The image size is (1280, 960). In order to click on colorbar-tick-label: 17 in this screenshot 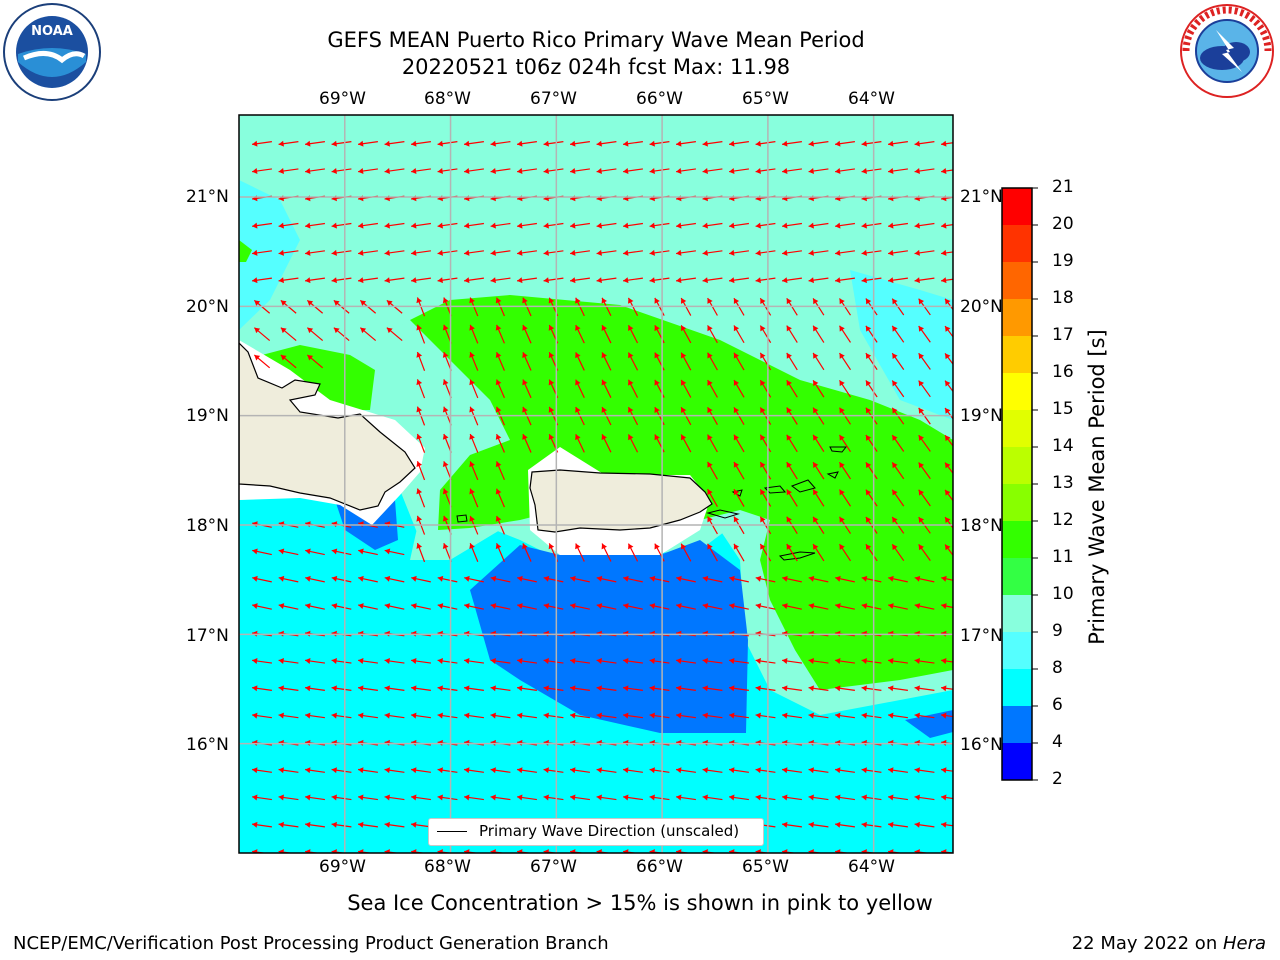, I will do `click(1063, 335)`.